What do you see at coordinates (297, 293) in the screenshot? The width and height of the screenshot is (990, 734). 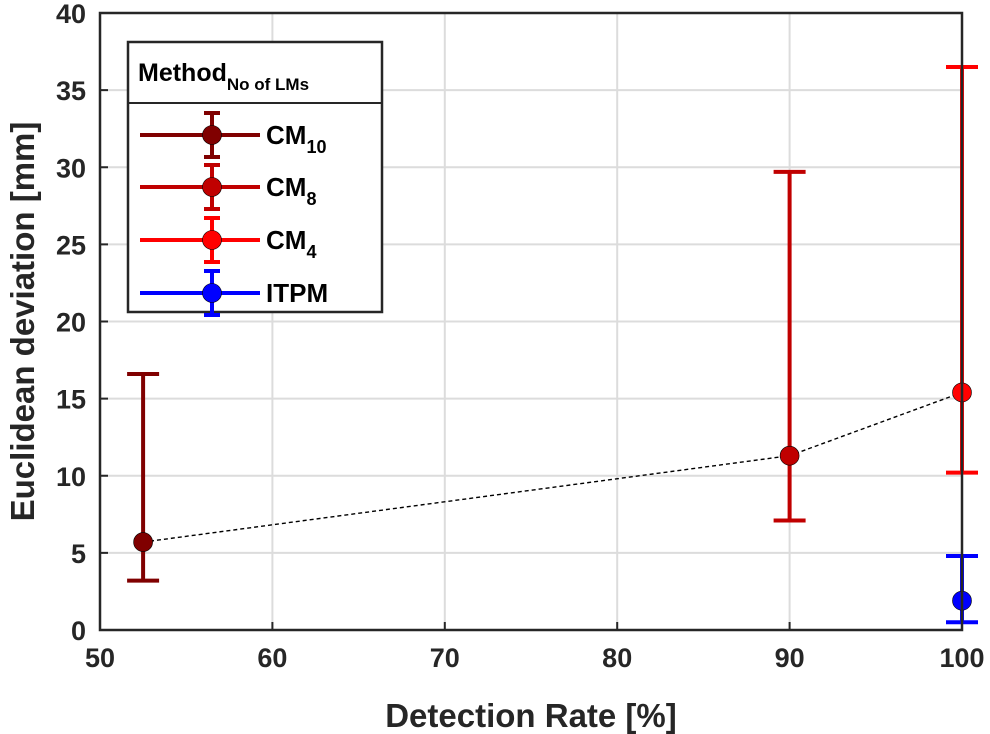 I see `legend-label: ITPM` at bounding box center [297, 293].